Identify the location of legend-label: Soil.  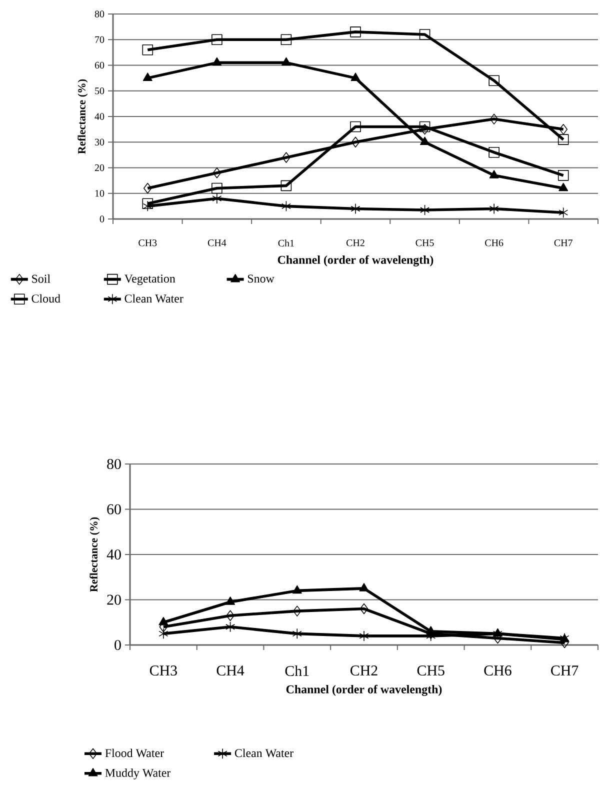
(41, 278).